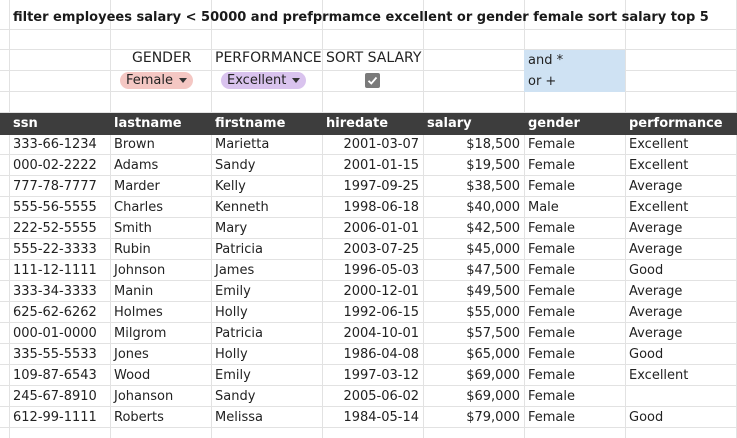 The image size is (737, 438). I want to click on cell-hiredate: 1986-04-08, so click(381, 354).